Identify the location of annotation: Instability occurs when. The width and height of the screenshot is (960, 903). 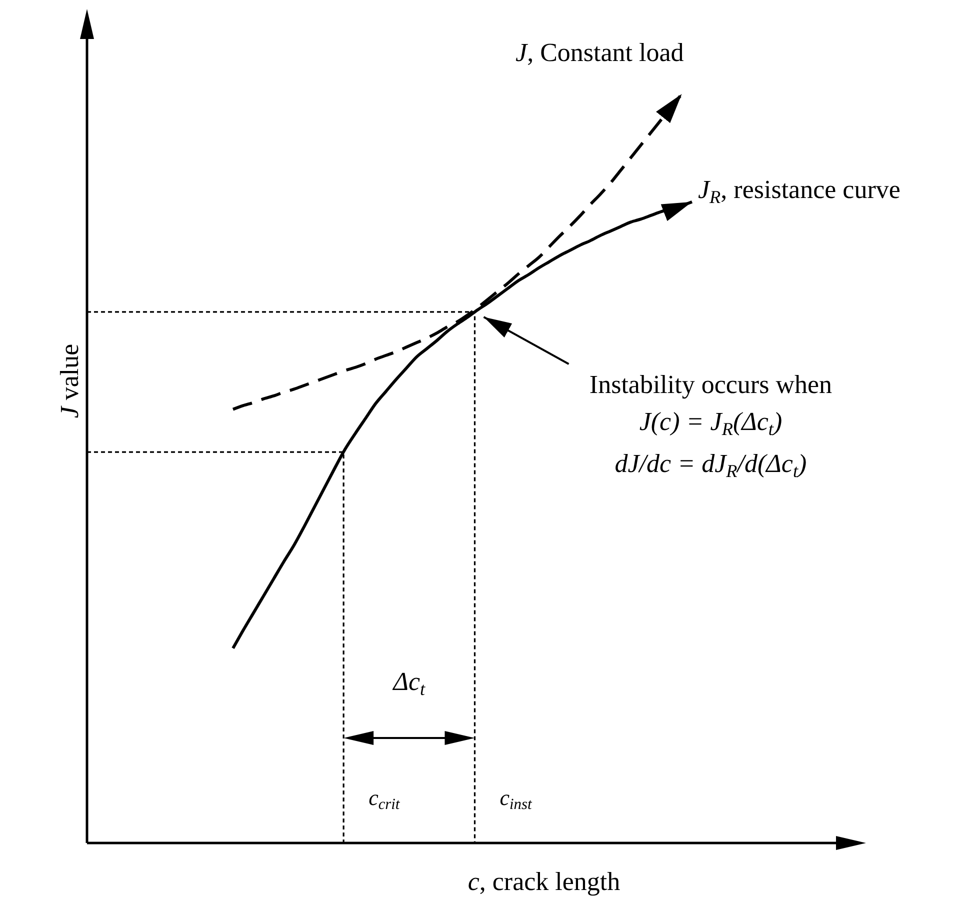
(710, 384).